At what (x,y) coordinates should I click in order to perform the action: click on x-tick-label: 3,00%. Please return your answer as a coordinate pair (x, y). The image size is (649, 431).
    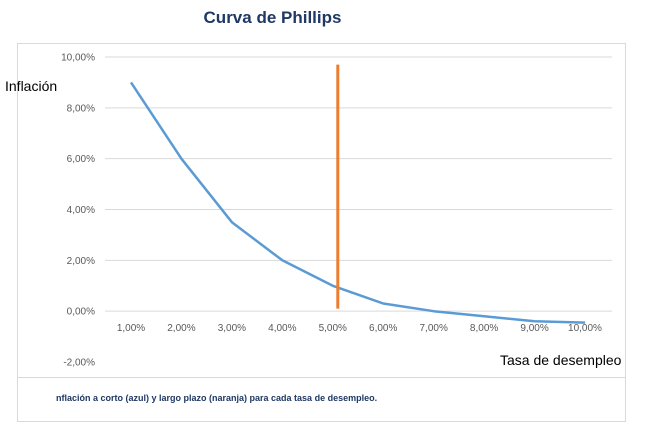
    Looking at the image, I should click on (232, 328).